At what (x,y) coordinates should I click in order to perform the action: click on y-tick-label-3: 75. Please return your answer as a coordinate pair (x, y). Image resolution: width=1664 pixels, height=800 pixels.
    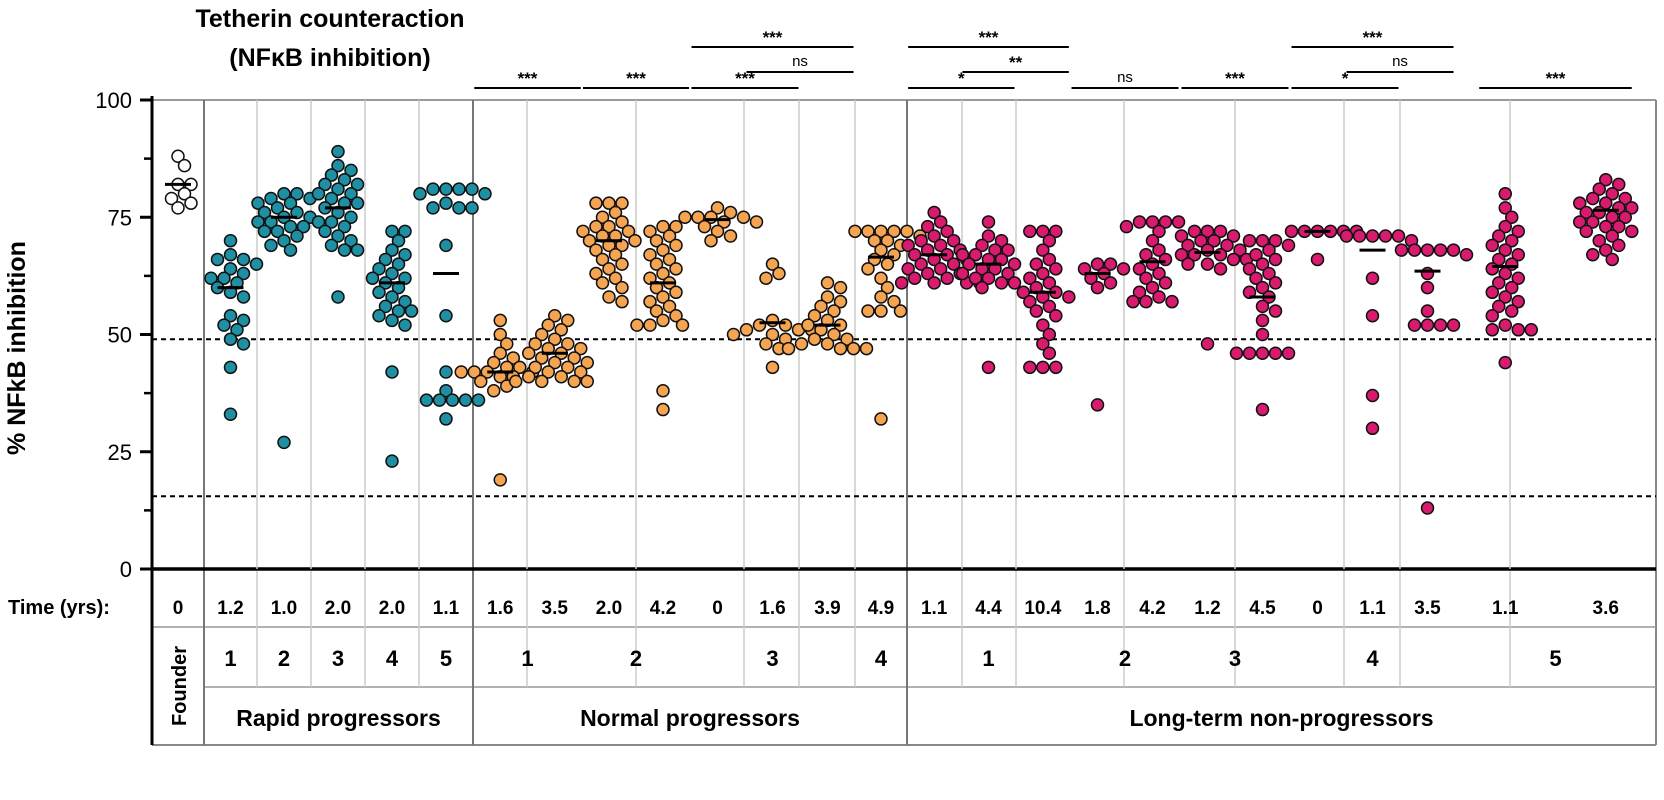
    Looking at the image, I should click on (120, 217).